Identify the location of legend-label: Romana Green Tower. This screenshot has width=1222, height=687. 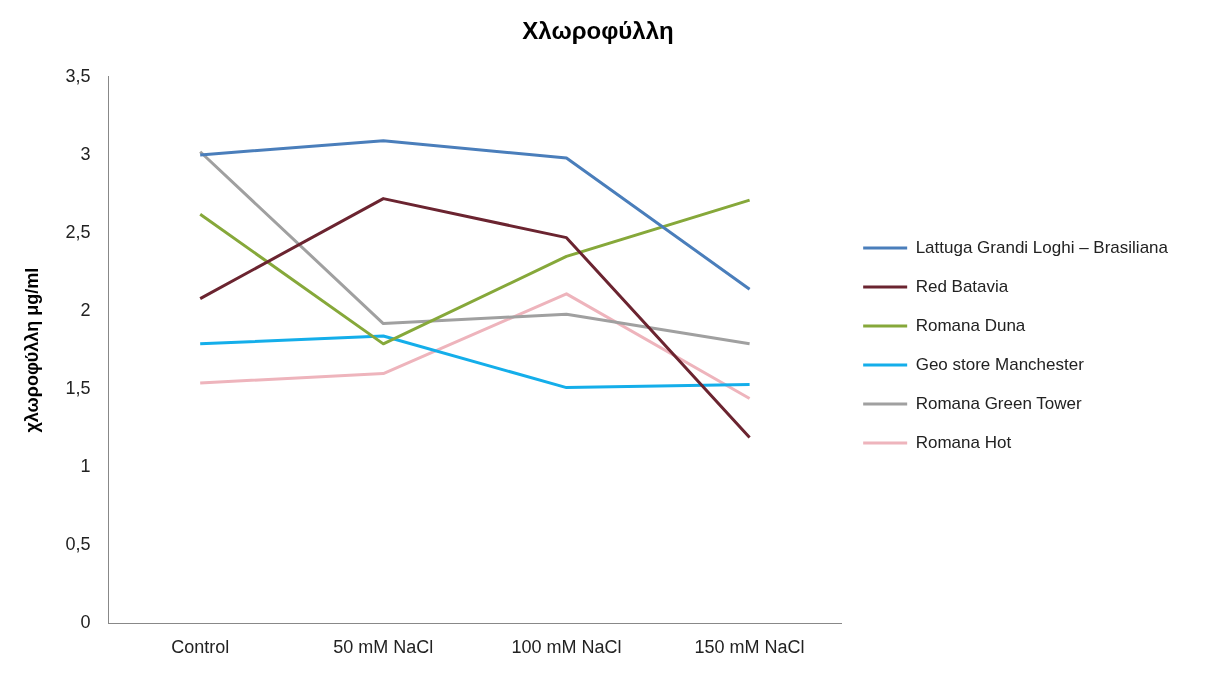
(998, 403).